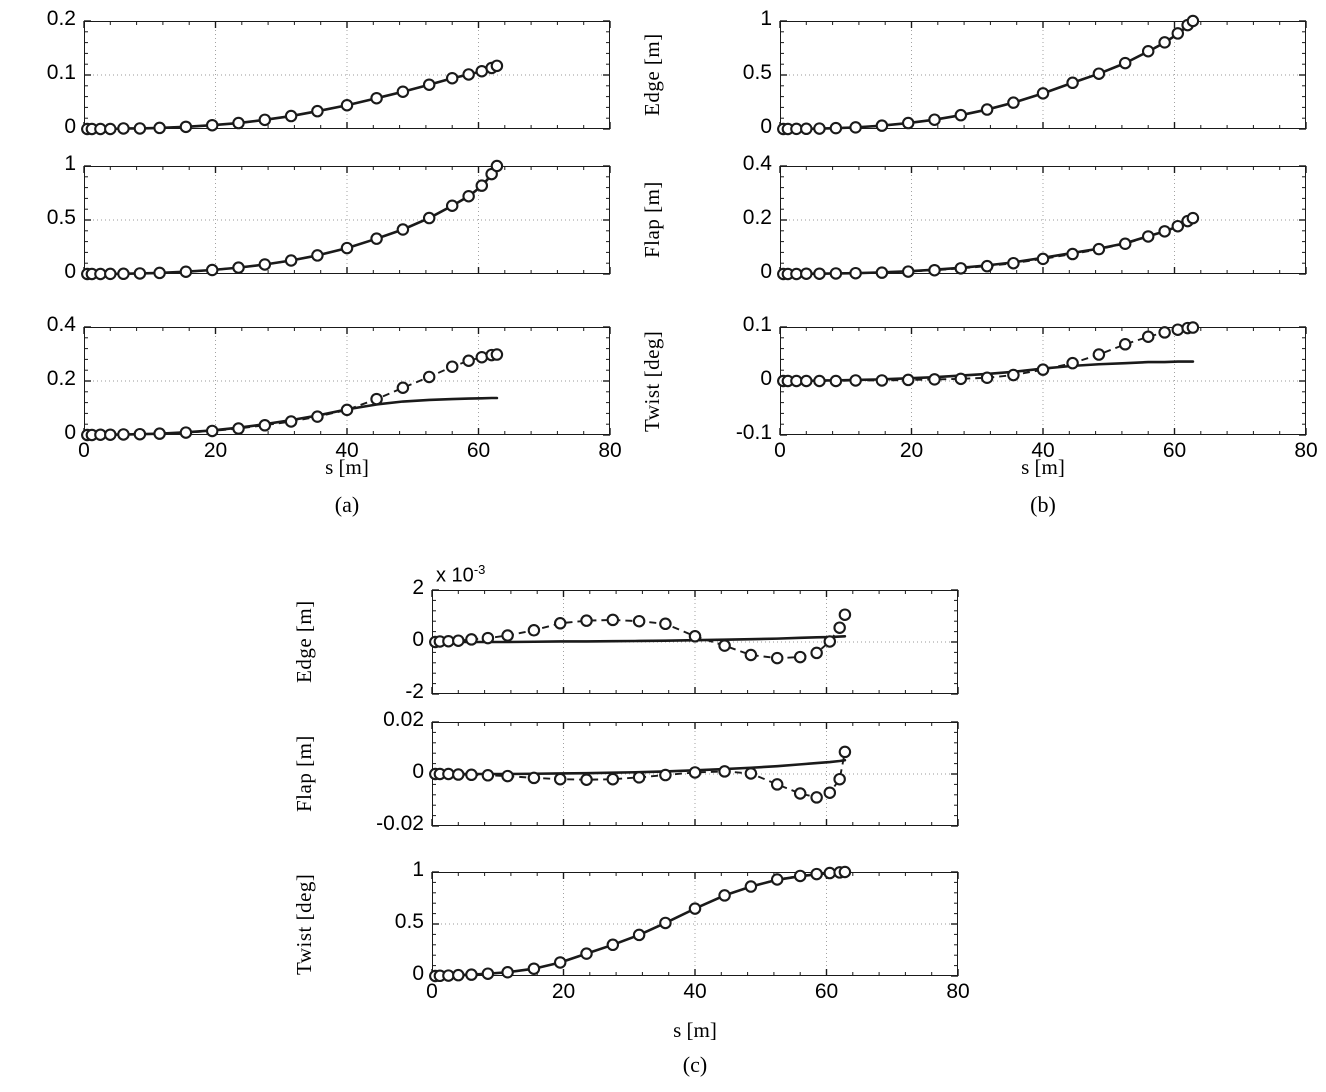  What do you see at coordinates (757, 72) in the screenshot?
I see `ytick-label-b-0-1: 0.5` at bounding box center [757, 72].